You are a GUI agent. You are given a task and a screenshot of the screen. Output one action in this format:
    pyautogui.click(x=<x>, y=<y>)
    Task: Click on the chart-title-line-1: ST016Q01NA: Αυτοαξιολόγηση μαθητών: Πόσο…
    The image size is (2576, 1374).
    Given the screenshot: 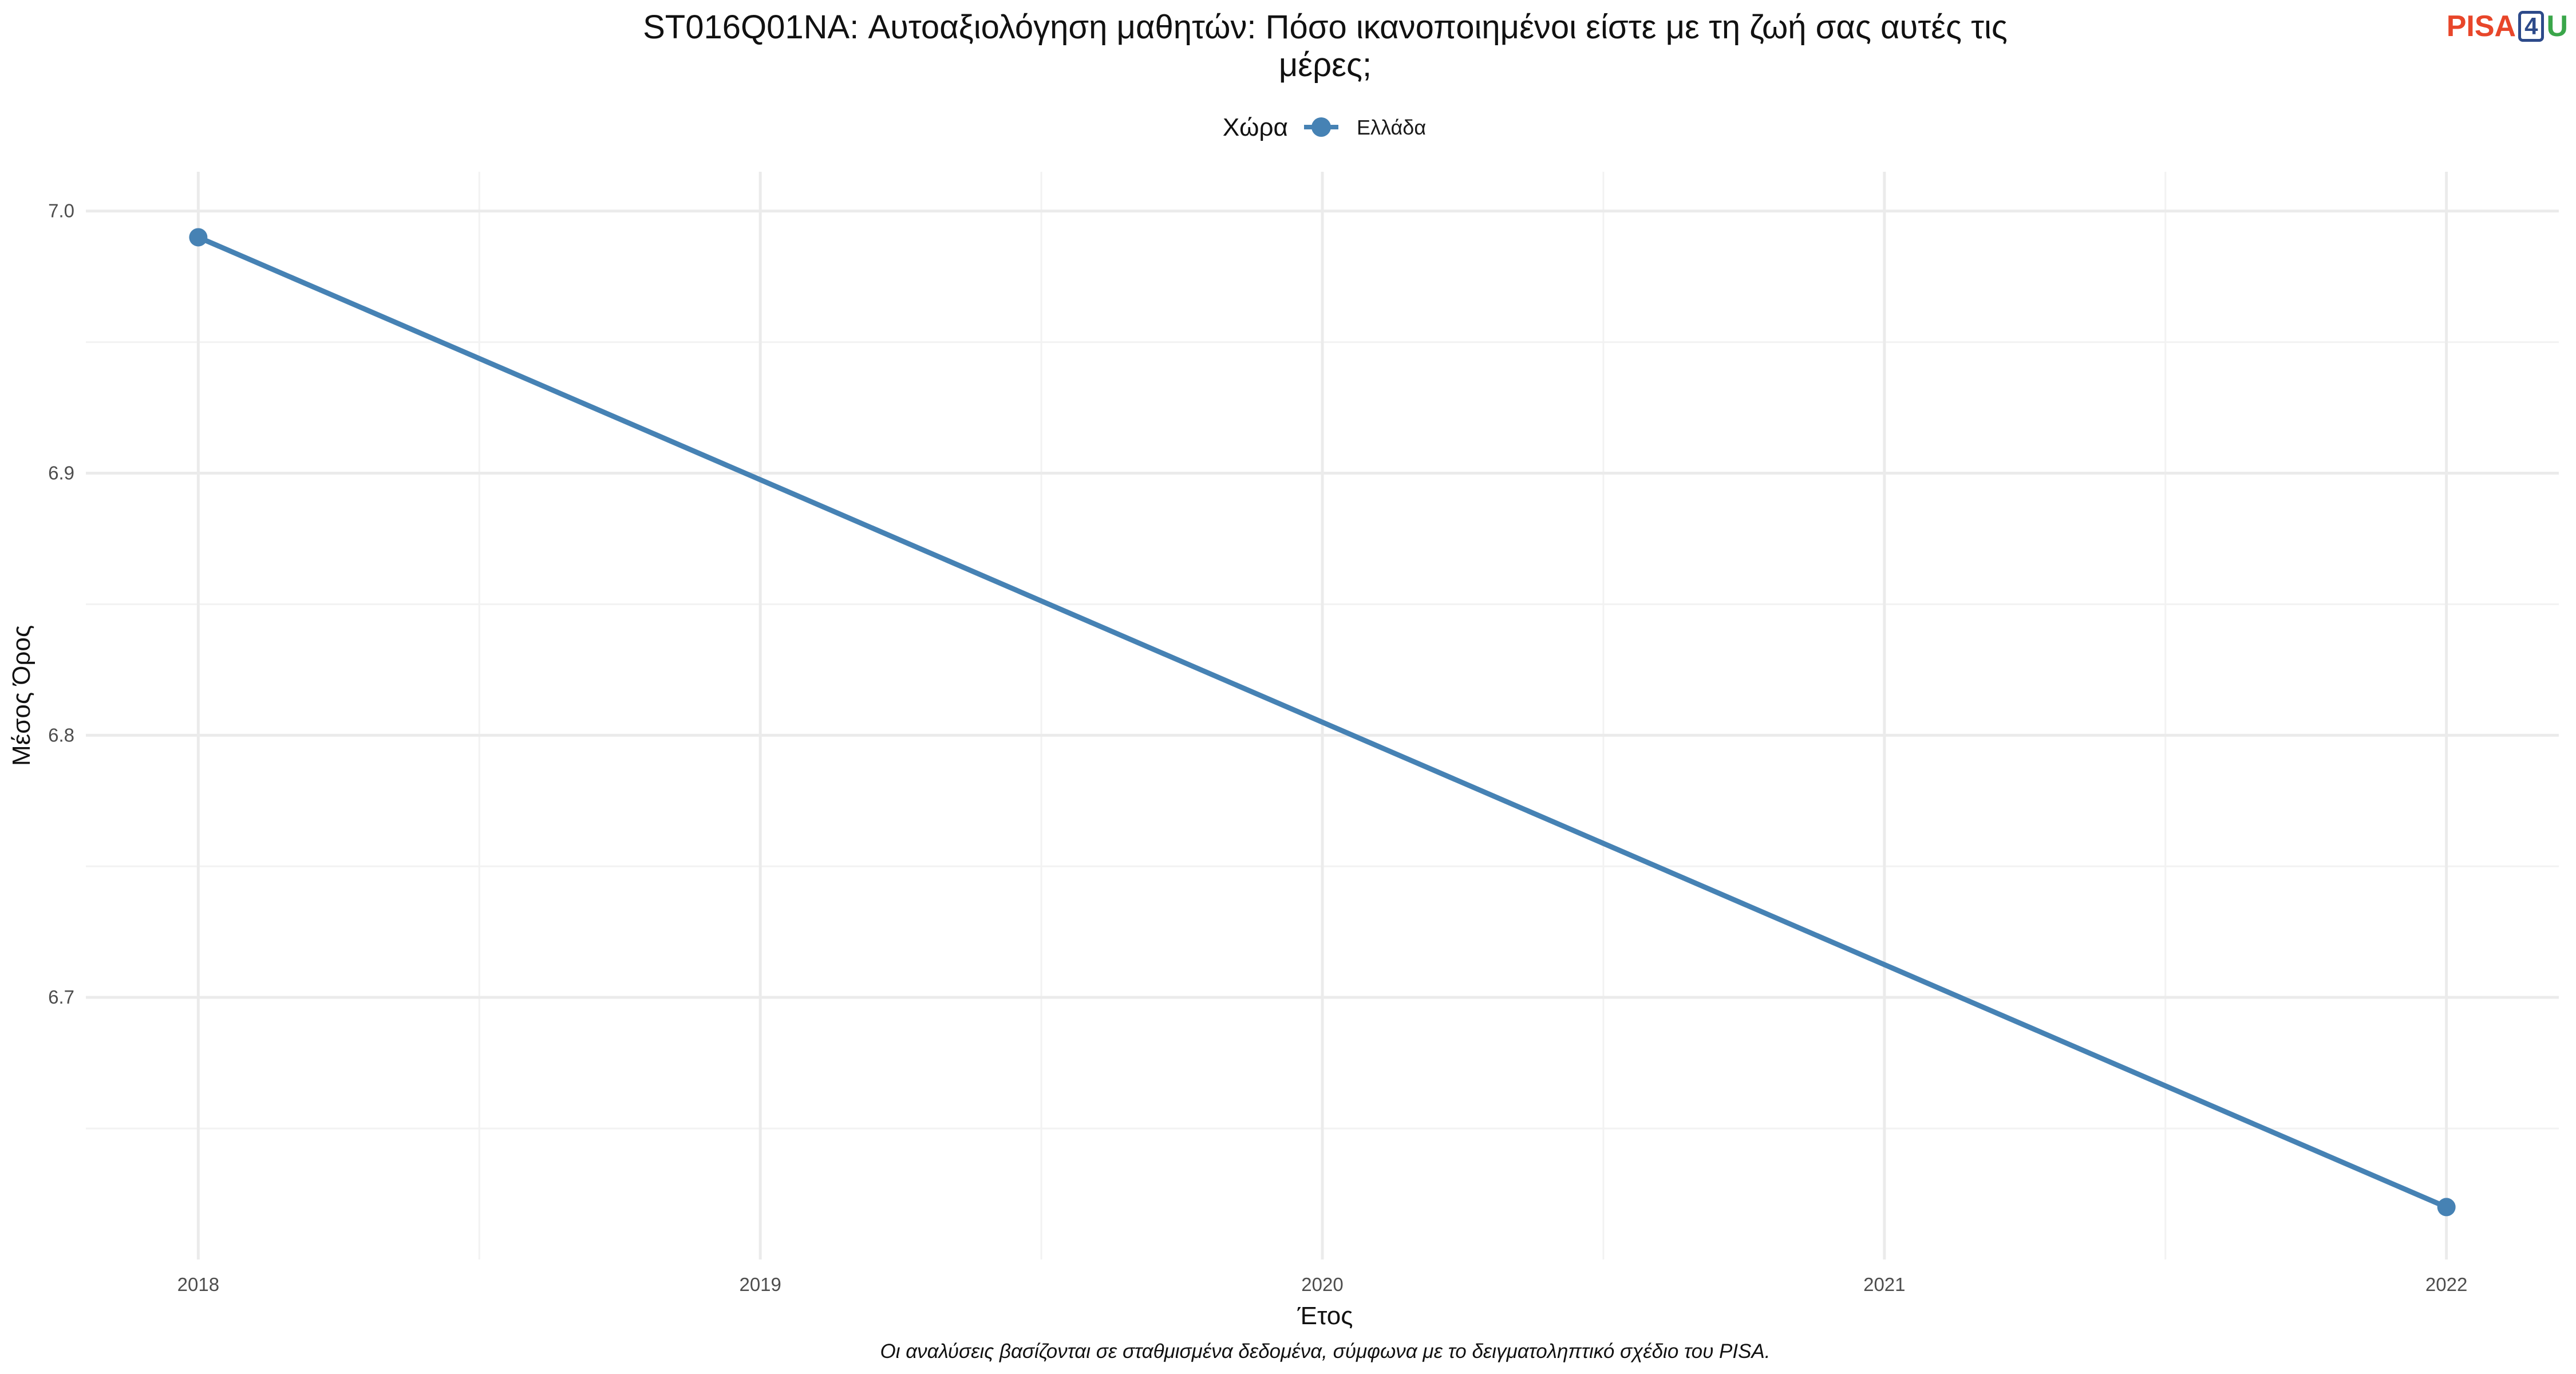 What is the action you would take?
    pyautogui.click(x=1325, y=27)
    